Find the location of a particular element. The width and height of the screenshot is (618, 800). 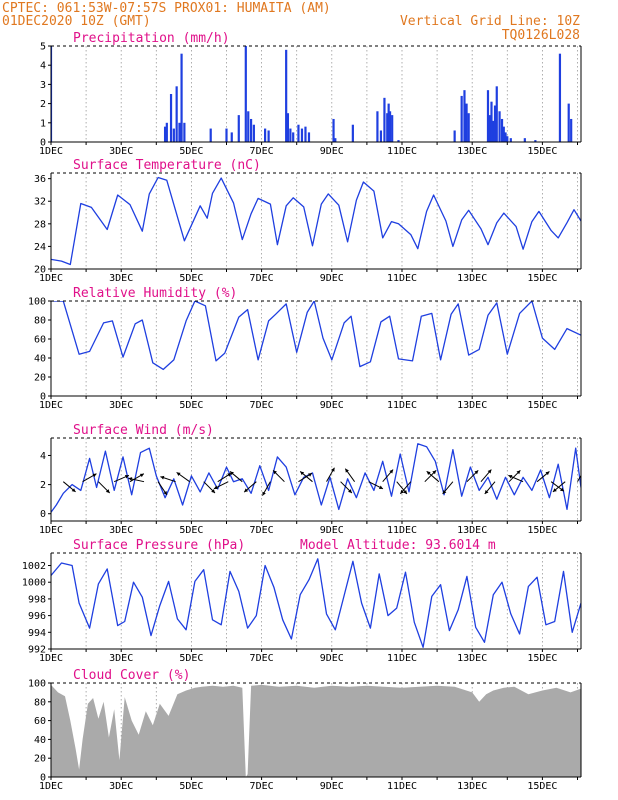

cloud-title: Cloud Cover (%) is located at coordinates (131, 675).